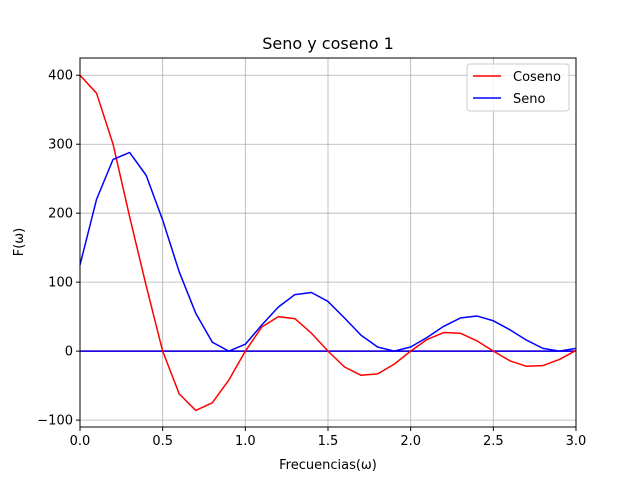  I want to click on y-tick-label: 200, so click(60, 214).